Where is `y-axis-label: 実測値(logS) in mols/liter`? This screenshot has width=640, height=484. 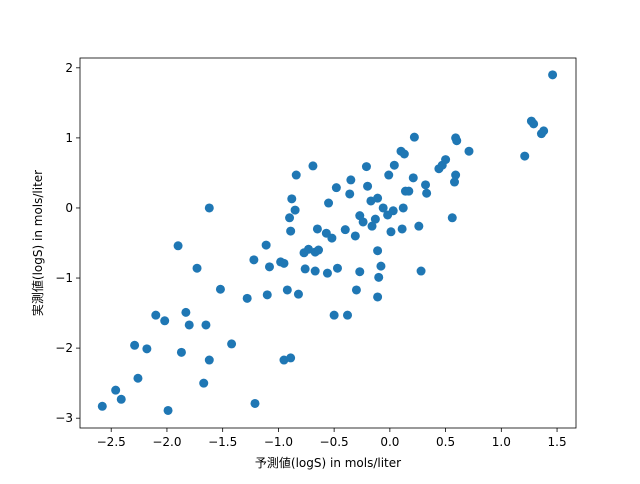
y-axis-label: 実測値(logS) in mols/liter is located at coordinates (37, 243).